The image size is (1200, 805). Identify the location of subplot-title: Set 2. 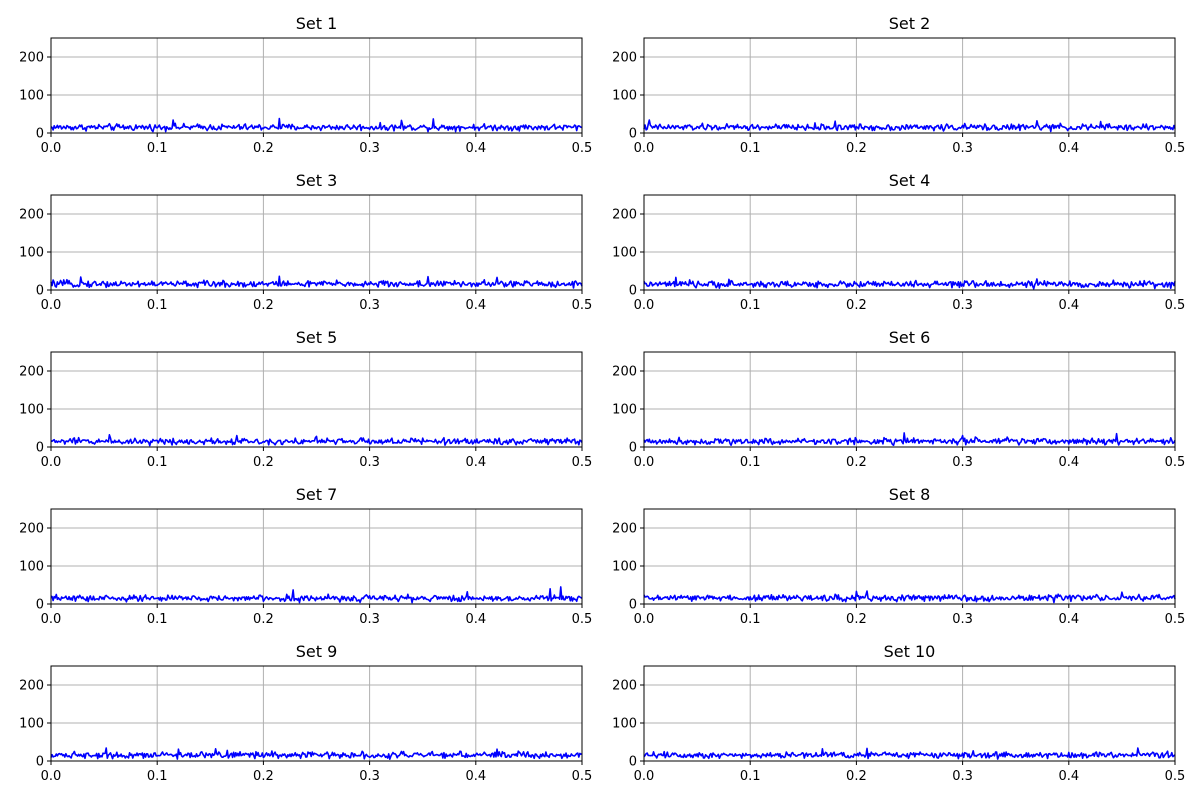
(910, 23).